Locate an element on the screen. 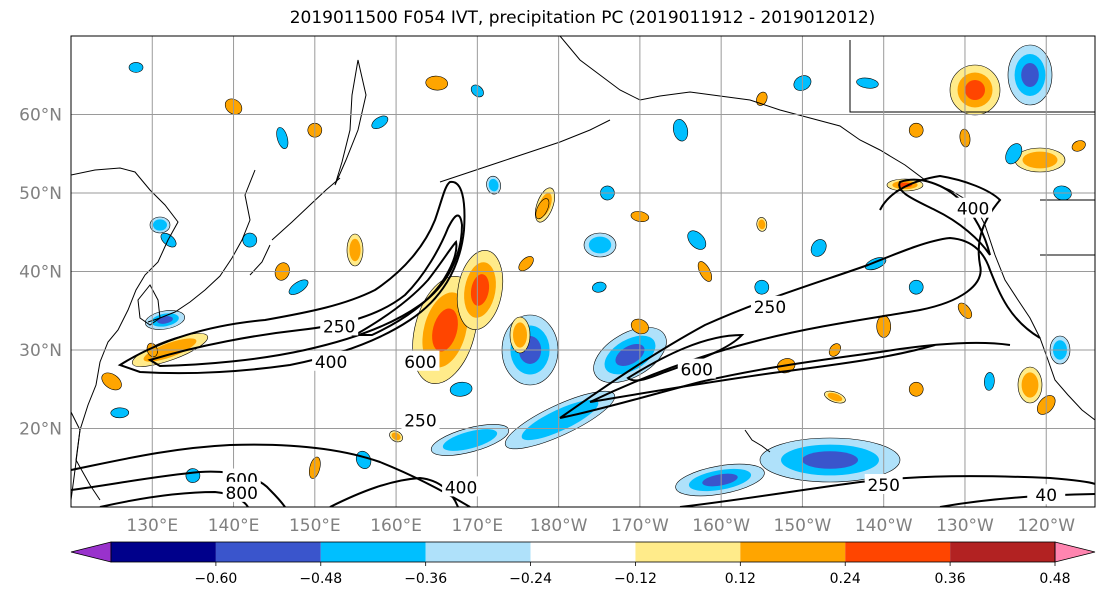 This screenshot has height=601, width=1105. negative-band-subtropics-west is located at coordinates (470, 440).